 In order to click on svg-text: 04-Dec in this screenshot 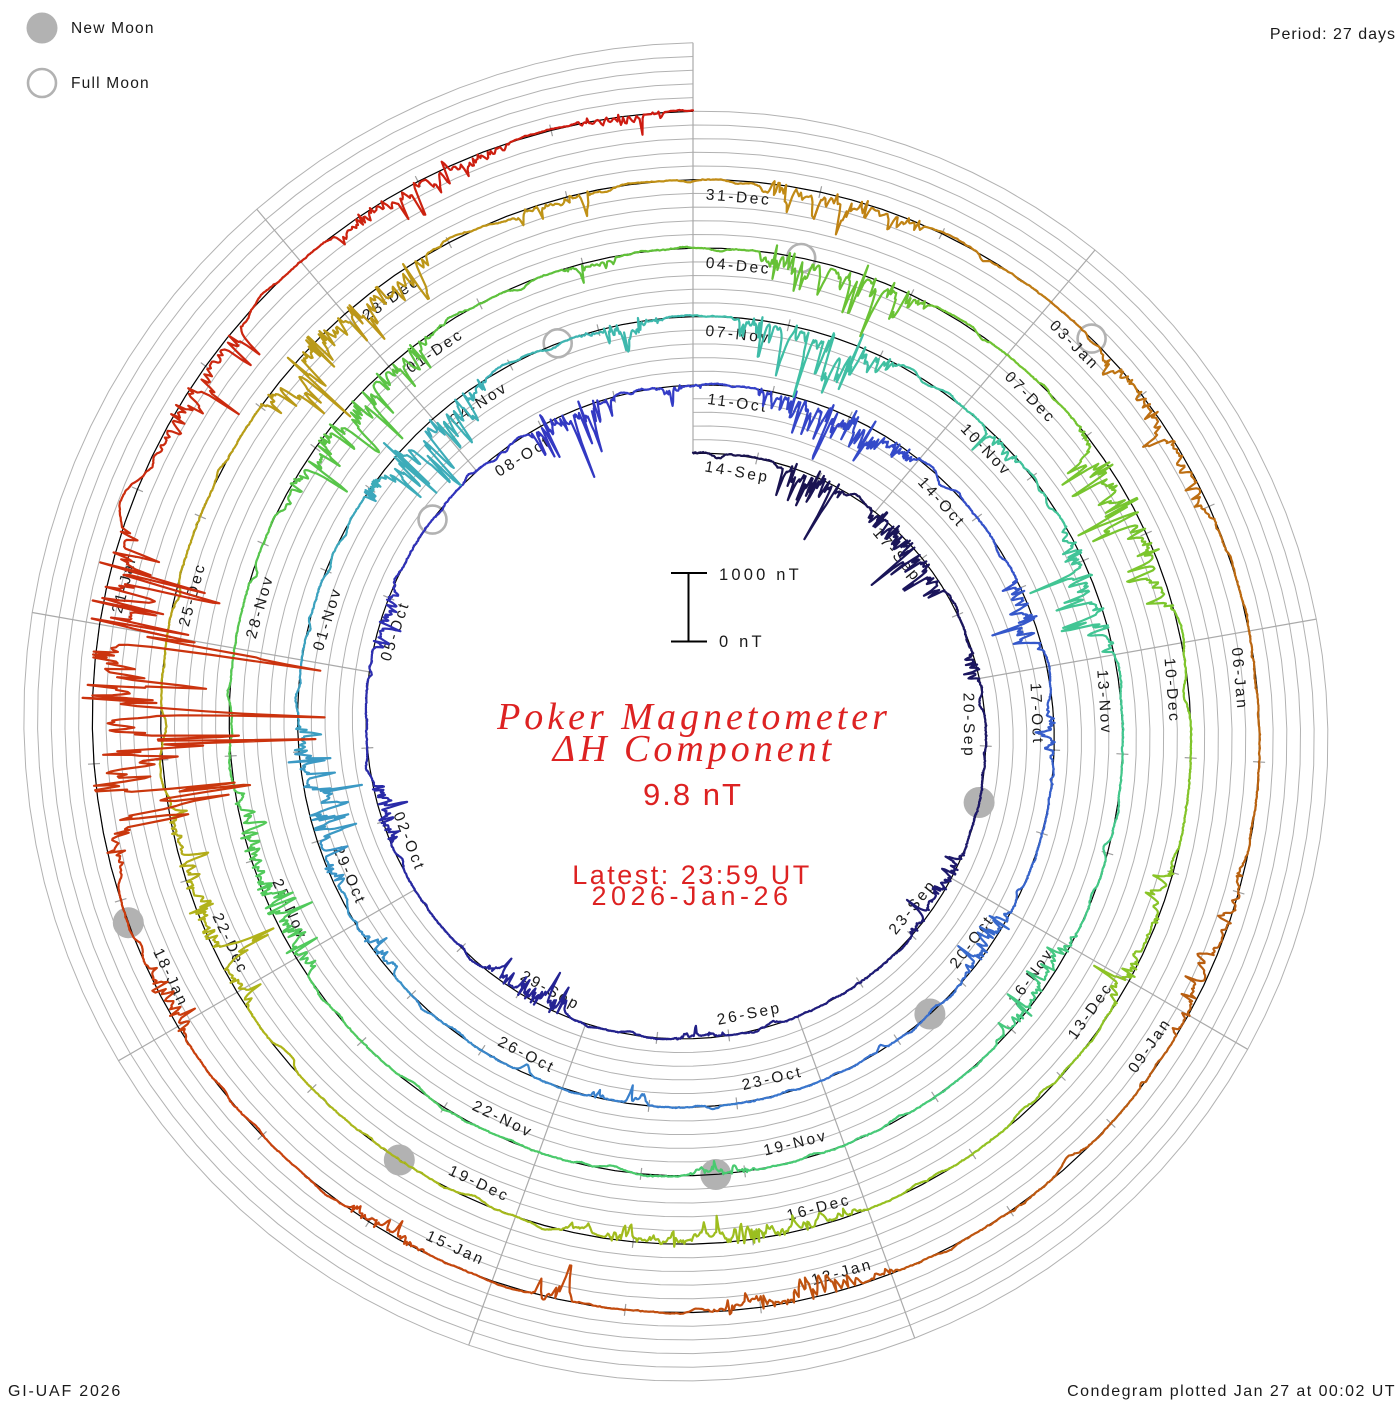, I will do `click(738, 266)`.